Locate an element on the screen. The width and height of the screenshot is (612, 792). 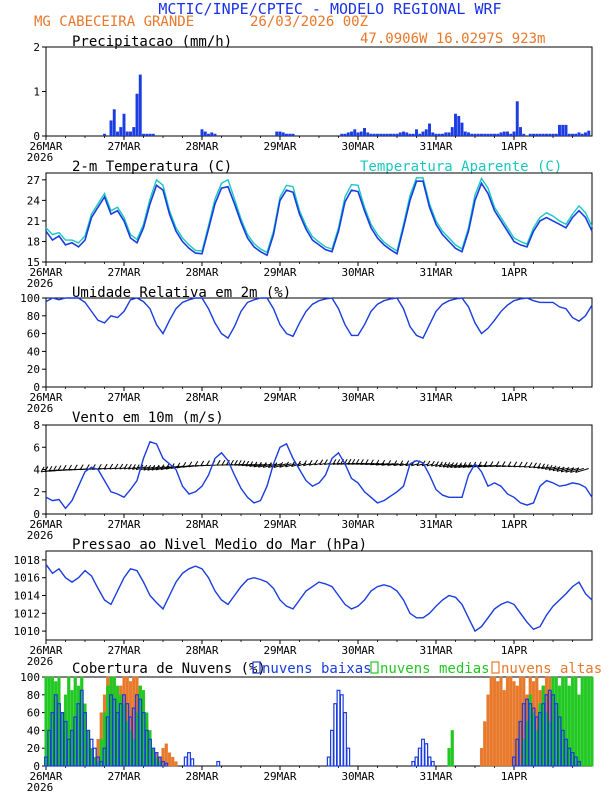
precip-title: Precipitacao (mm/h) is located at coordinates (152, 42).